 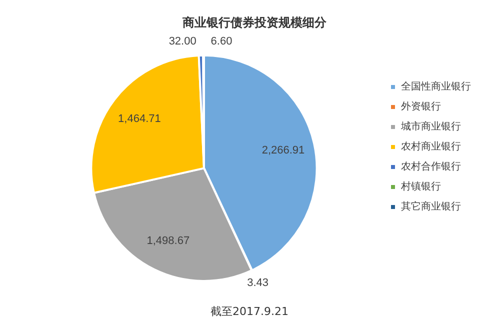 I want to click on legend-label: 全国性商业银行, so click(x=436, y=86).